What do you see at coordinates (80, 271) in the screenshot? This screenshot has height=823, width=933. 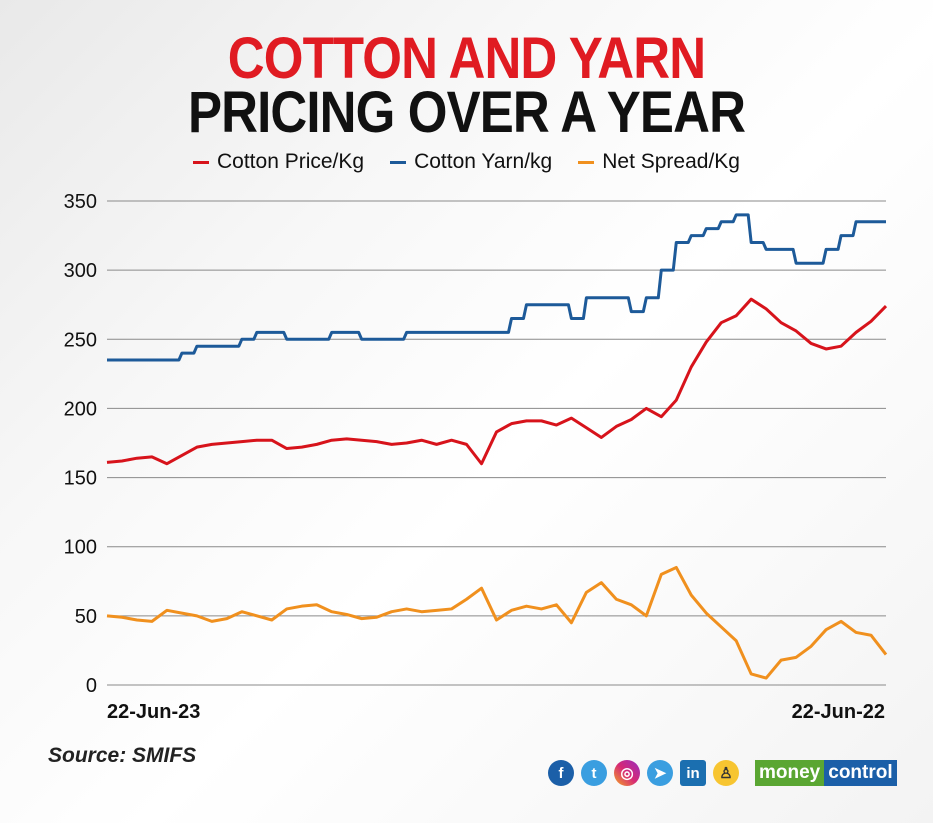 I see `y-tick-label: 300` at bounding box center [80, 271].